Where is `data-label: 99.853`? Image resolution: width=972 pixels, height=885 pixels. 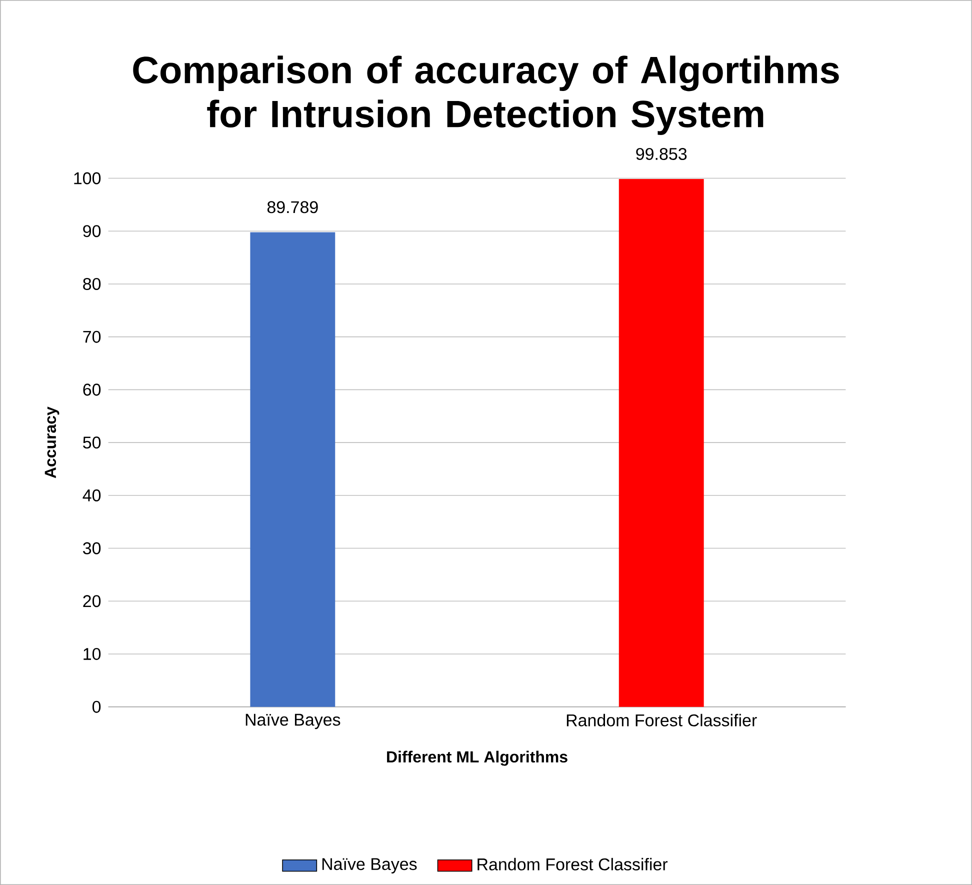 data-label: 99.853 is located at coordinates (661, 154).